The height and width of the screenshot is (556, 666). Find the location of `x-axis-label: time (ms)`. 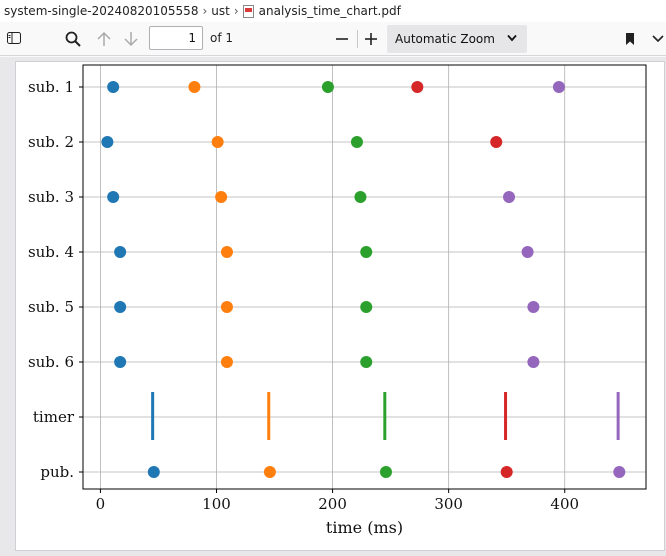

x-axis-label: time (ms) is located at coordinates (364, 527).